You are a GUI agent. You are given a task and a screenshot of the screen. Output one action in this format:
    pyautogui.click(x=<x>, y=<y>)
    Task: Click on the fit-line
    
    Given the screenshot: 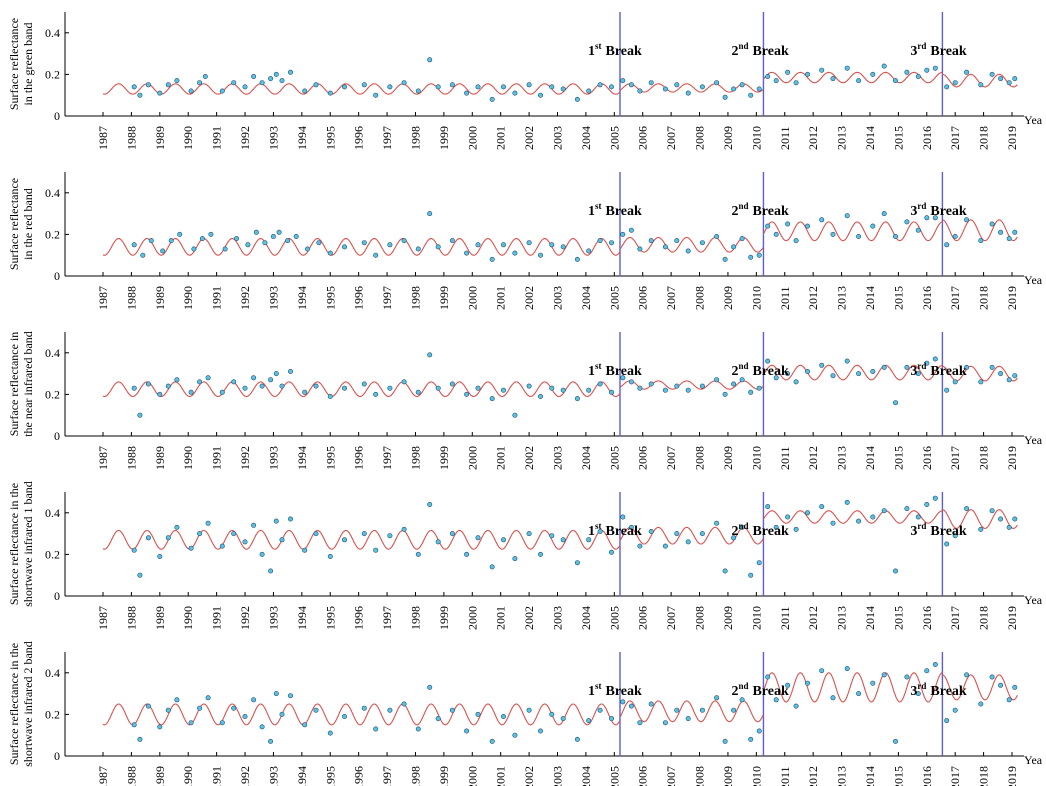 What is the action you would take?
    pyautogui.click(x=560, y=381)
    